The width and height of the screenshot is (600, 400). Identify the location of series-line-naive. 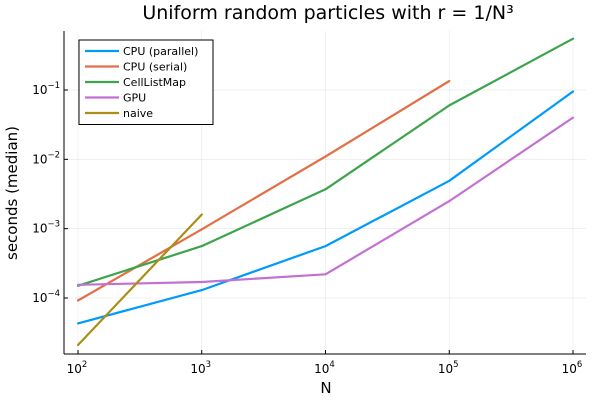
(139, 280).